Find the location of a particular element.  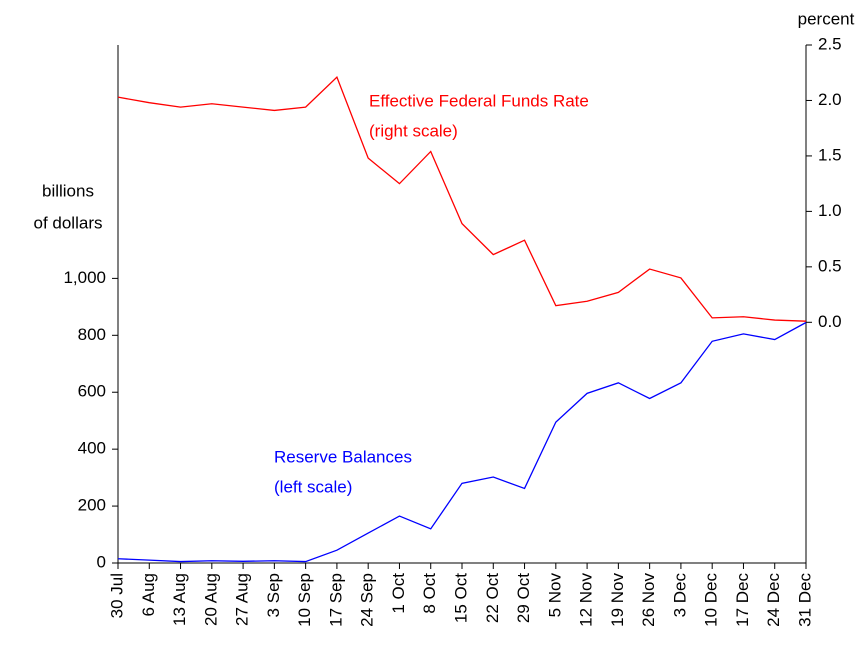

y2-tick-label: 2.0 is located at coordinates (830, 99).